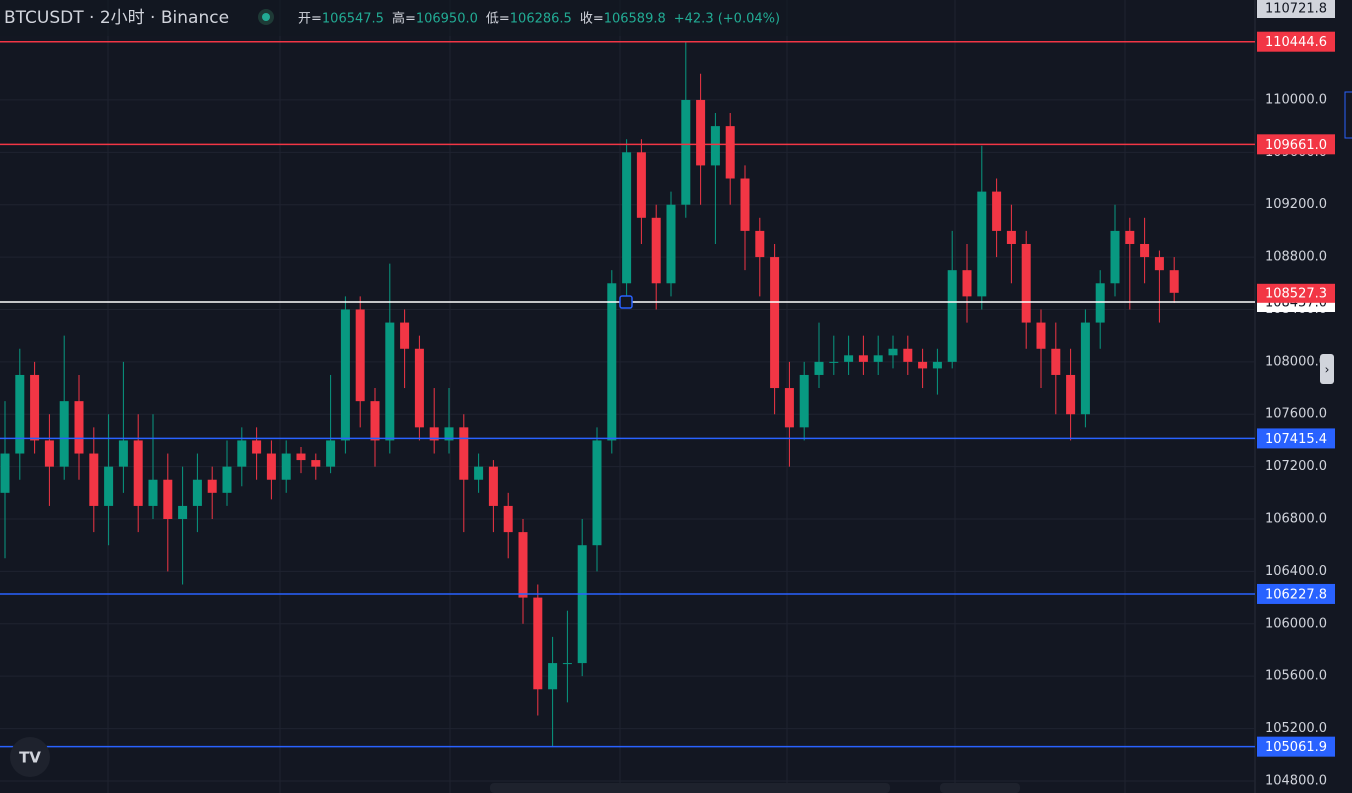 This screenshot has height=793, width=1352. What do you see at coordinates (1296, 623) in the screenshot?
I see `y-tick-label: 106000.0` at bounding box center [1296, 623].